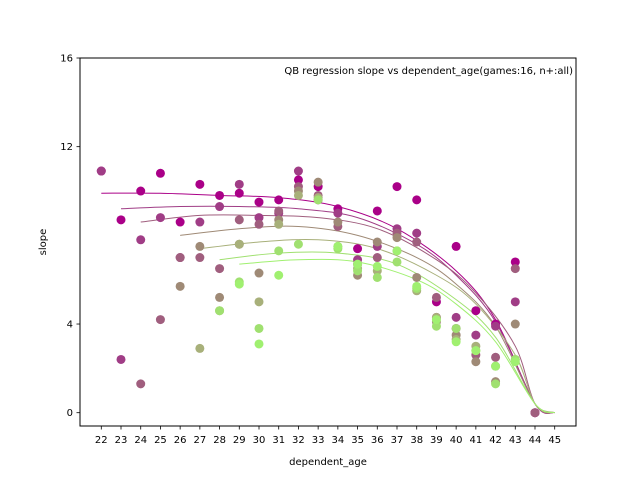 The image size is (640, 480). What do you see at coordinates (200, 348) in the screenshot?
I see `data-point-s5-x27` at bounding box center [200, 348].